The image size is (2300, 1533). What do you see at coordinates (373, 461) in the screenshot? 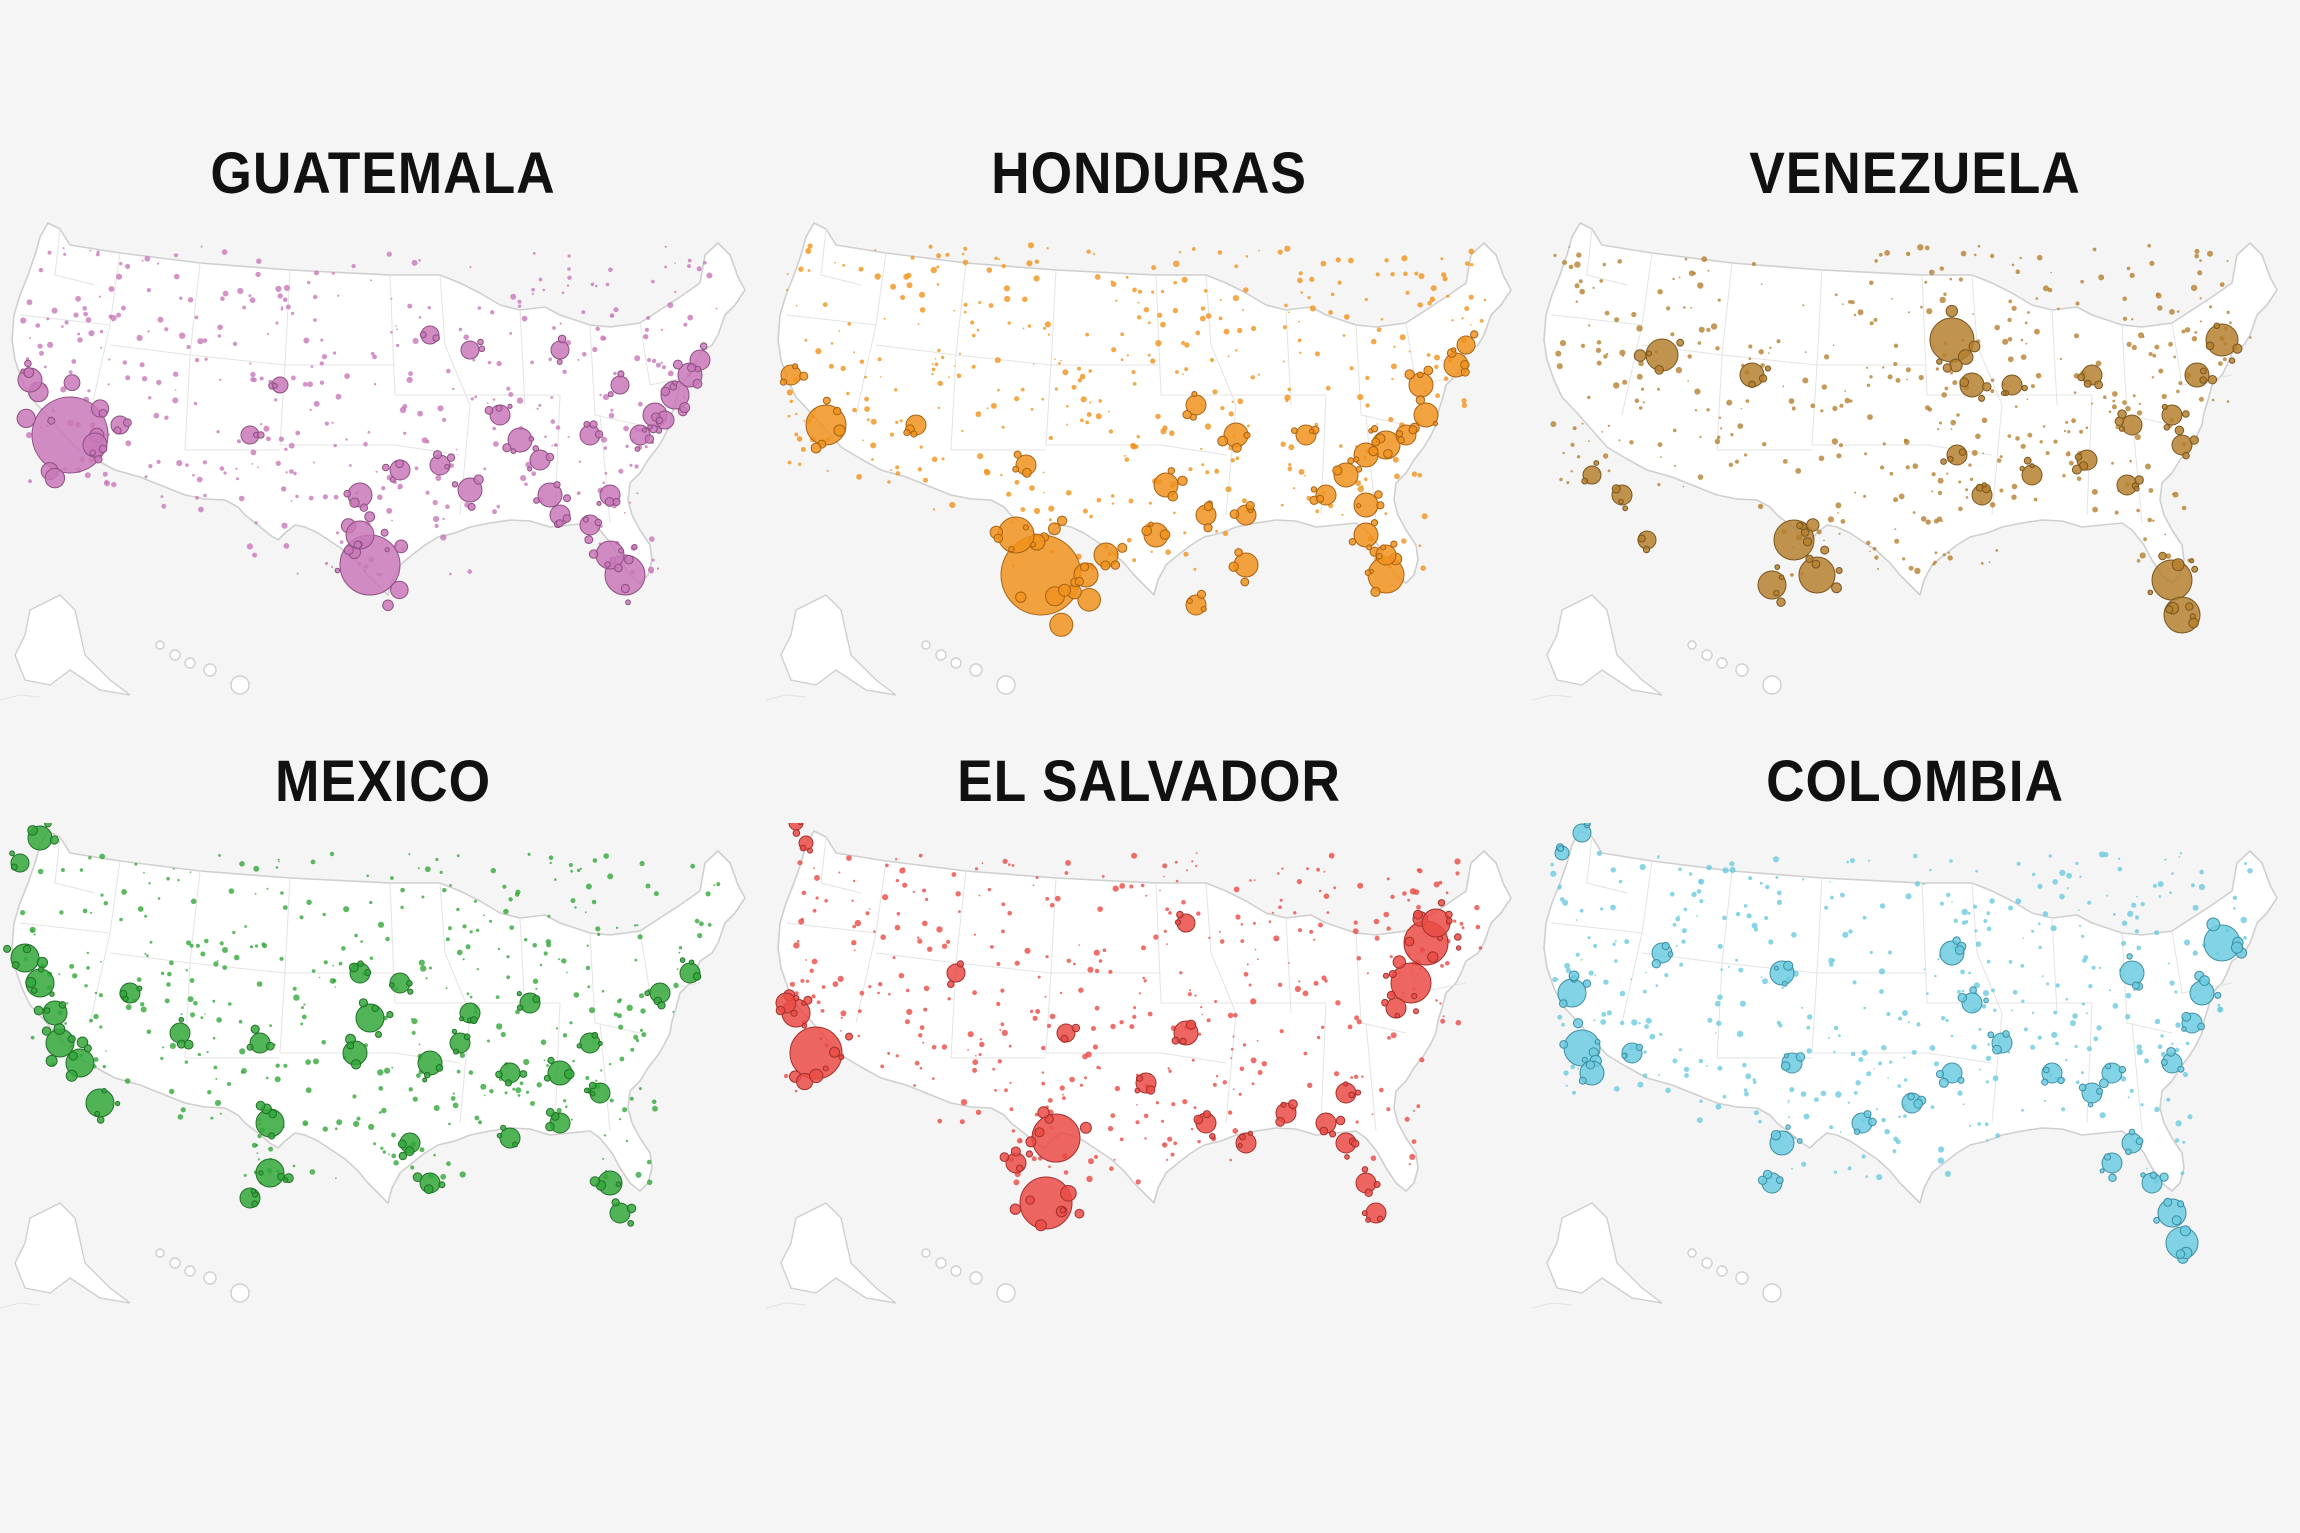
I see `us-map` at bounding box center [373, 461].